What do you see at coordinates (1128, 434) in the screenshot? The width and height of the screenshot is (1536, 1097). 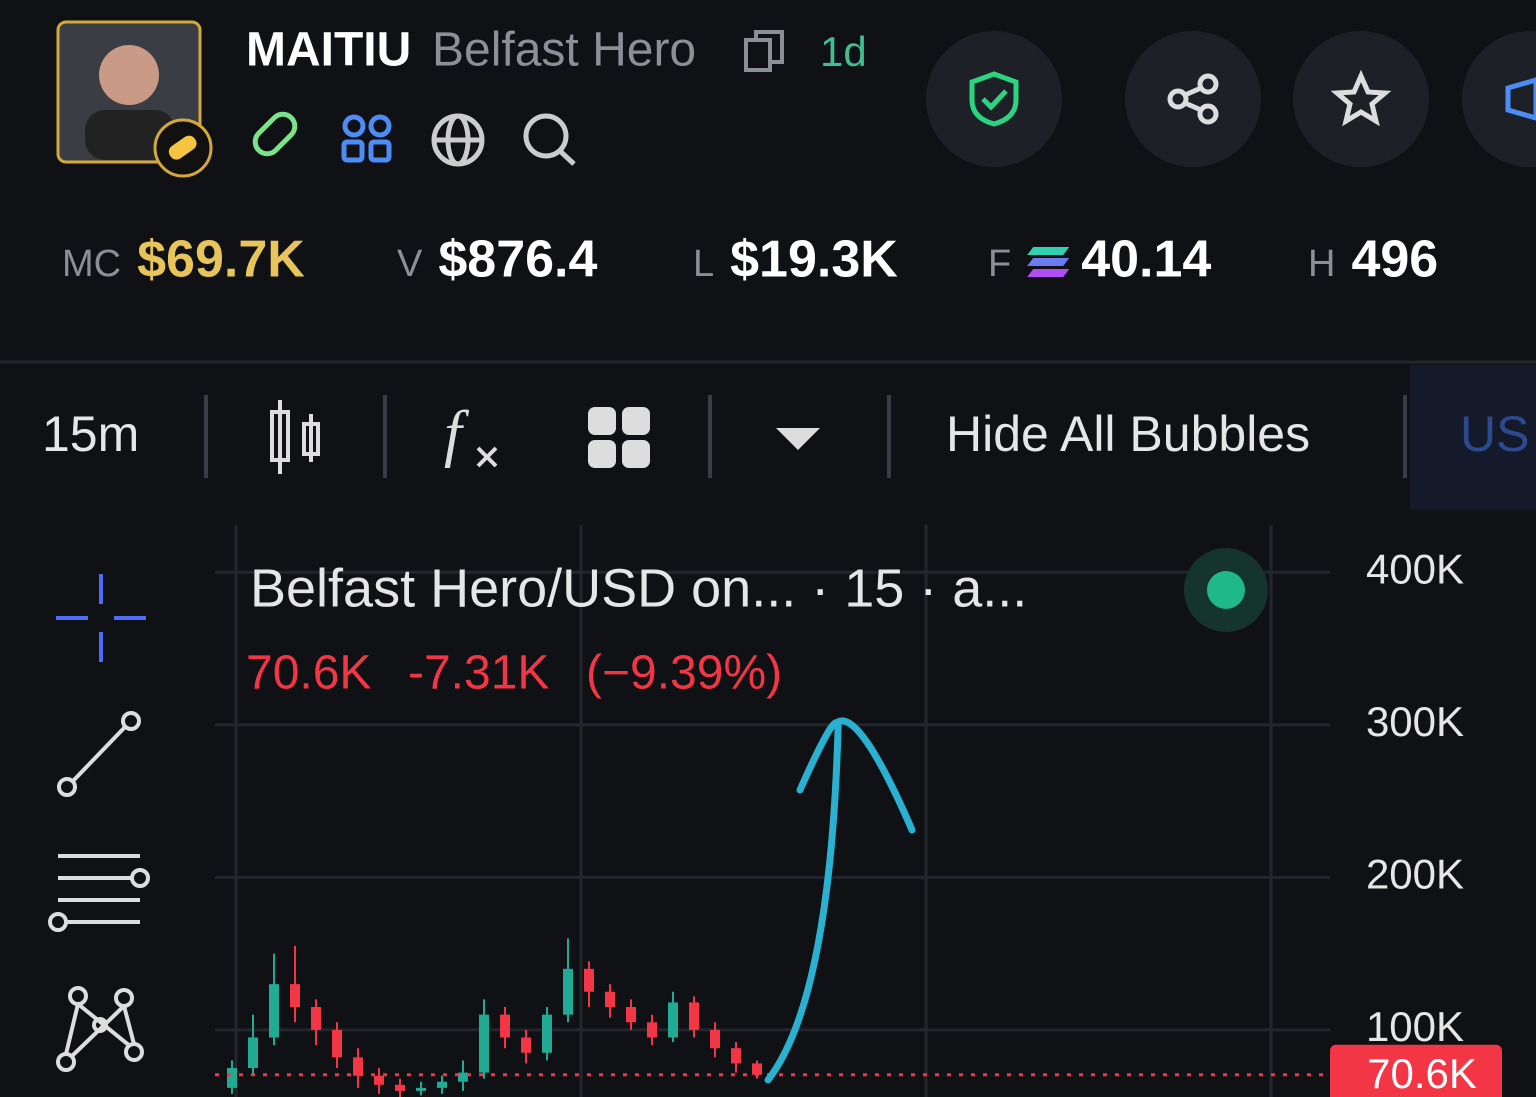 I see `bubbles-toggle: Hide All Bubbles` at bounding box center [1128, 434].